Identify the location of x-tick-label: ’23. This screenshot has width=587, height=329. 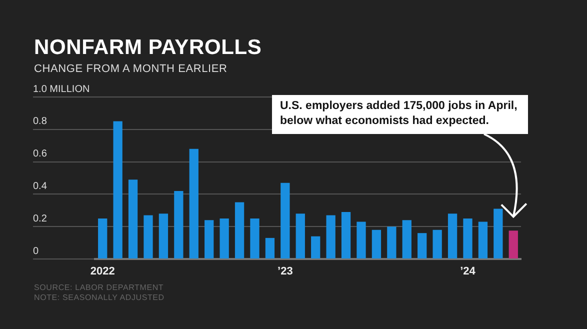
(285, 272).